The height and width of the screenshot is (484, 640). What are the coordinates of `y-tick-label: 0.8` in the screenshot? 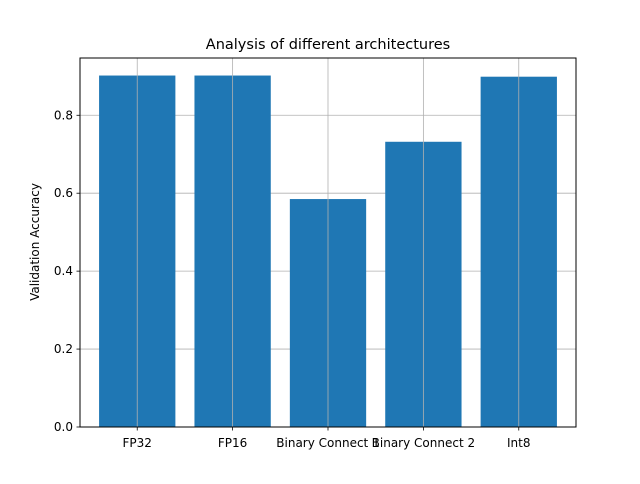 It's located at (63, 115).